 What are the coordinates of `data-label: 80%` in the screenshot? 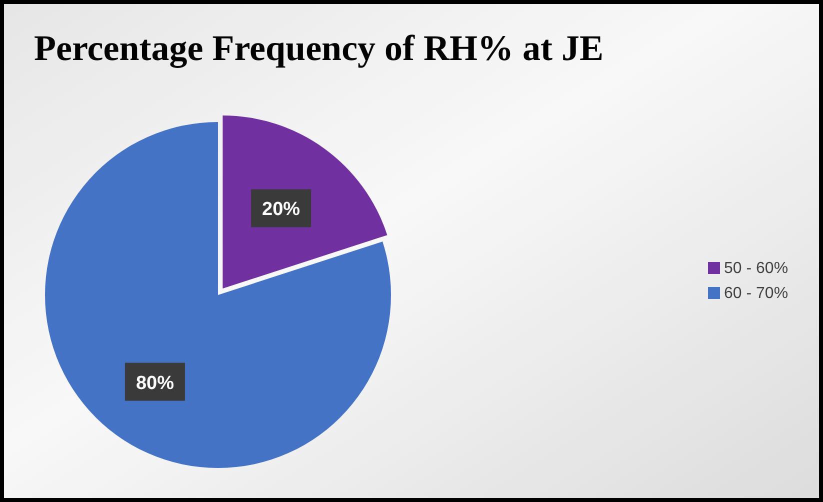 It's located at (155, 383).